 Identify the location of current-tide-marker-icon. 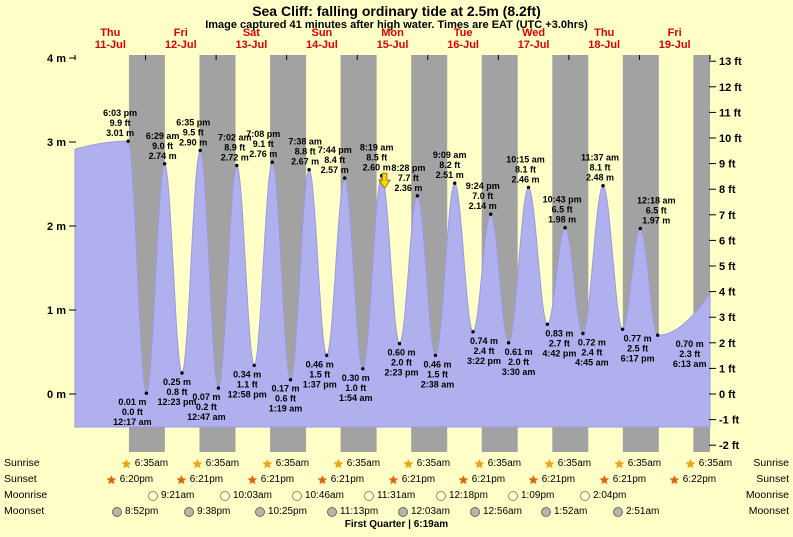
(384, 180).